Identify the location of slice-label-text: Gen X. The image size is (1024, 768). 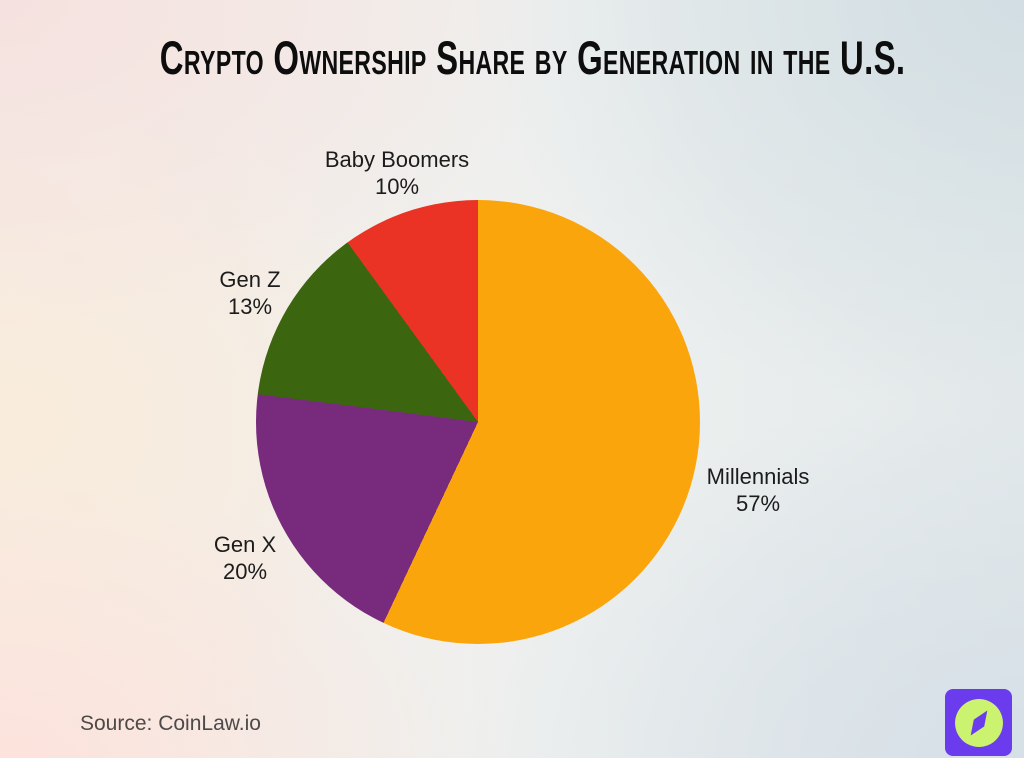
(245, 544).